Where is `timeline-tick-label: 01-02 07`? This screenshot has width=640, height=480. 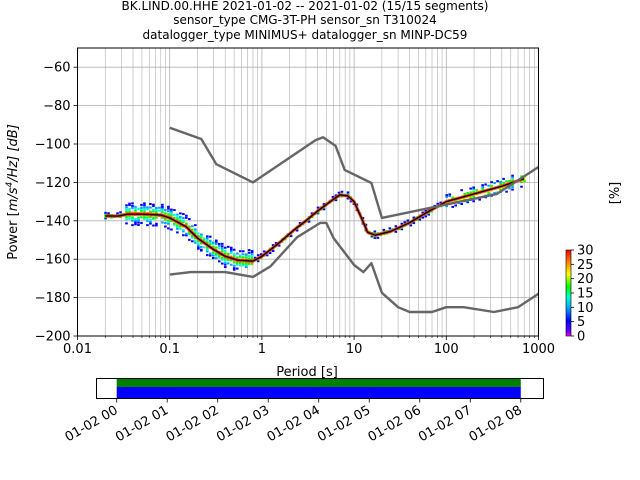 timeline-tick-label: 01-02 07 is located at coordinates (445, 424).